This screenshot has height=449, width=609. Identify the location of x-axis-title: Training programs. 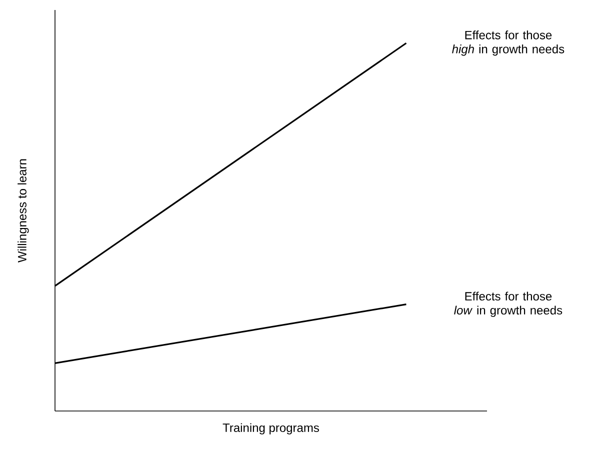
(270, 428).